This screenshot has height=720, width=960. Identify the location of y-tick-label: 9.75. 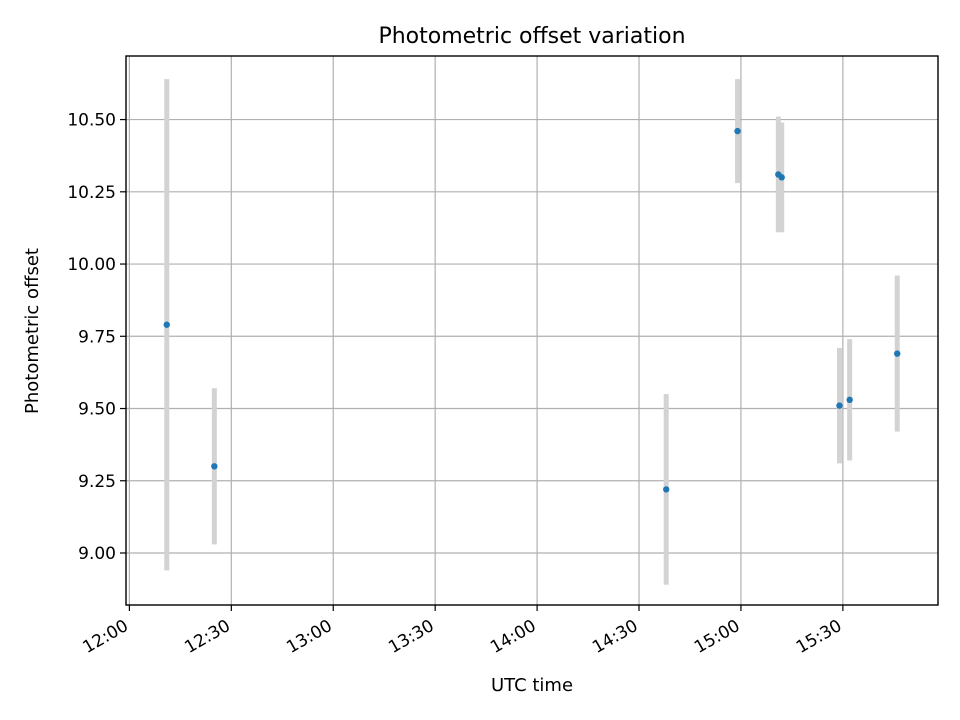
(97, 337).